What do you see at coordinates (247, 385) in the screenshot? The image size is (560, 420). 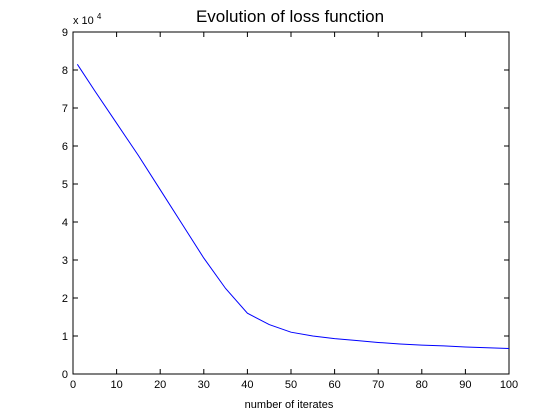 I see `x-tick-label: 40` at bounding box center [247, 385].